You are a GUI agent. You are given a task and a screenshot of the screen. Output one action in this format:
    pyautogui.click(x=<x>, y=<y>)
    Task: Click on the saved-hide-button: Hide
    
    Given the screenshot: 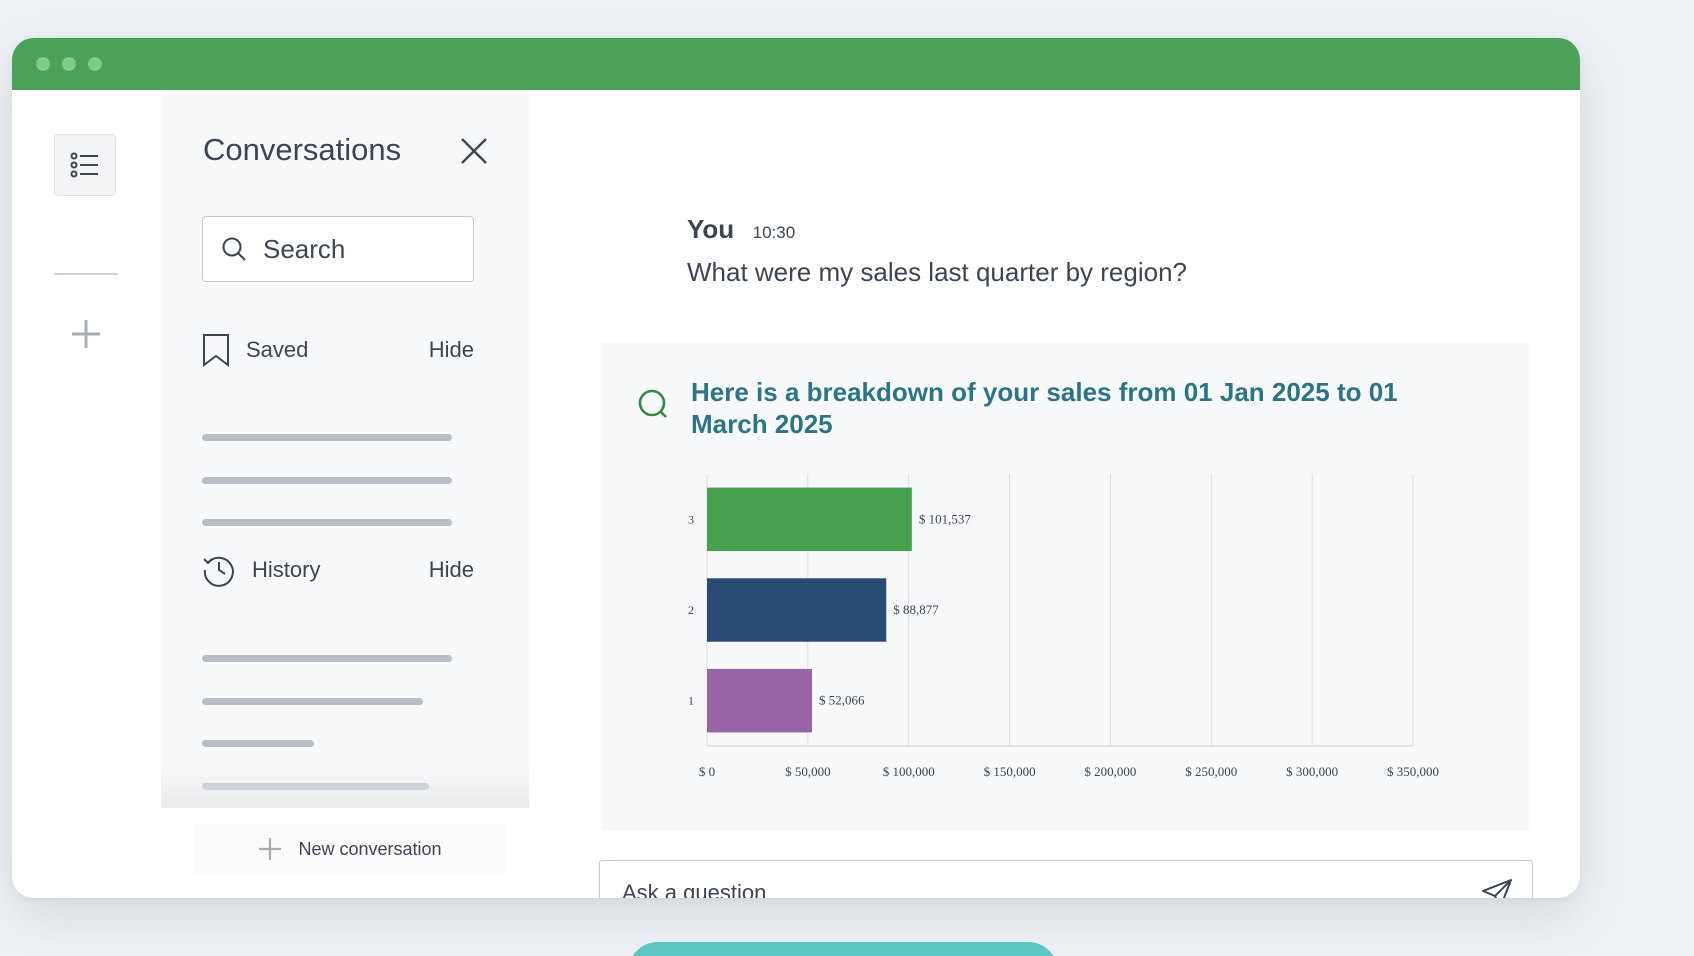 What is the action you would take?
    pyautogui.click(x=451, y=349)
    